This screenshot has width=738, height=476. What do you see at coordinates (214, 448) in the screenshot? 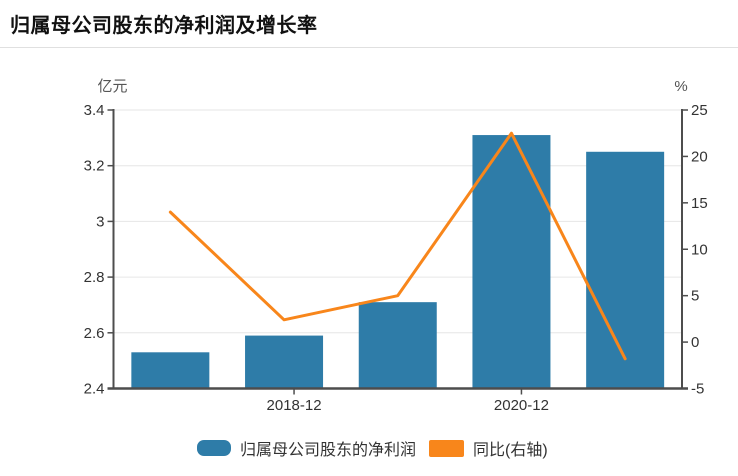
I see `bar-series-swatch` at bounding box center [214, 448].